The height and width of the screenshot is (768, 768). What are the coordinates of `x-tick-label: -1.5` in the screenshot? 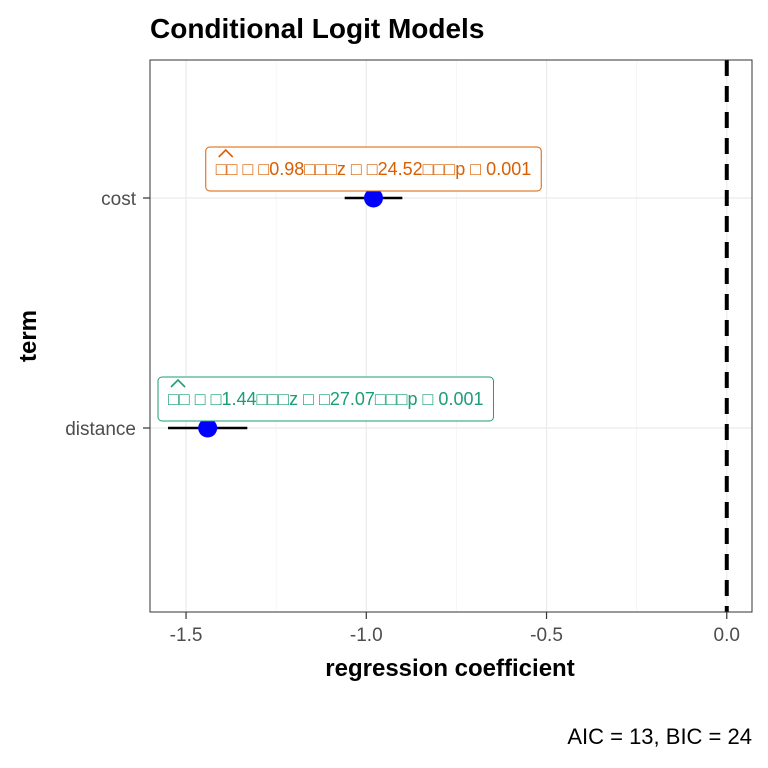 It's located at (186, 635).